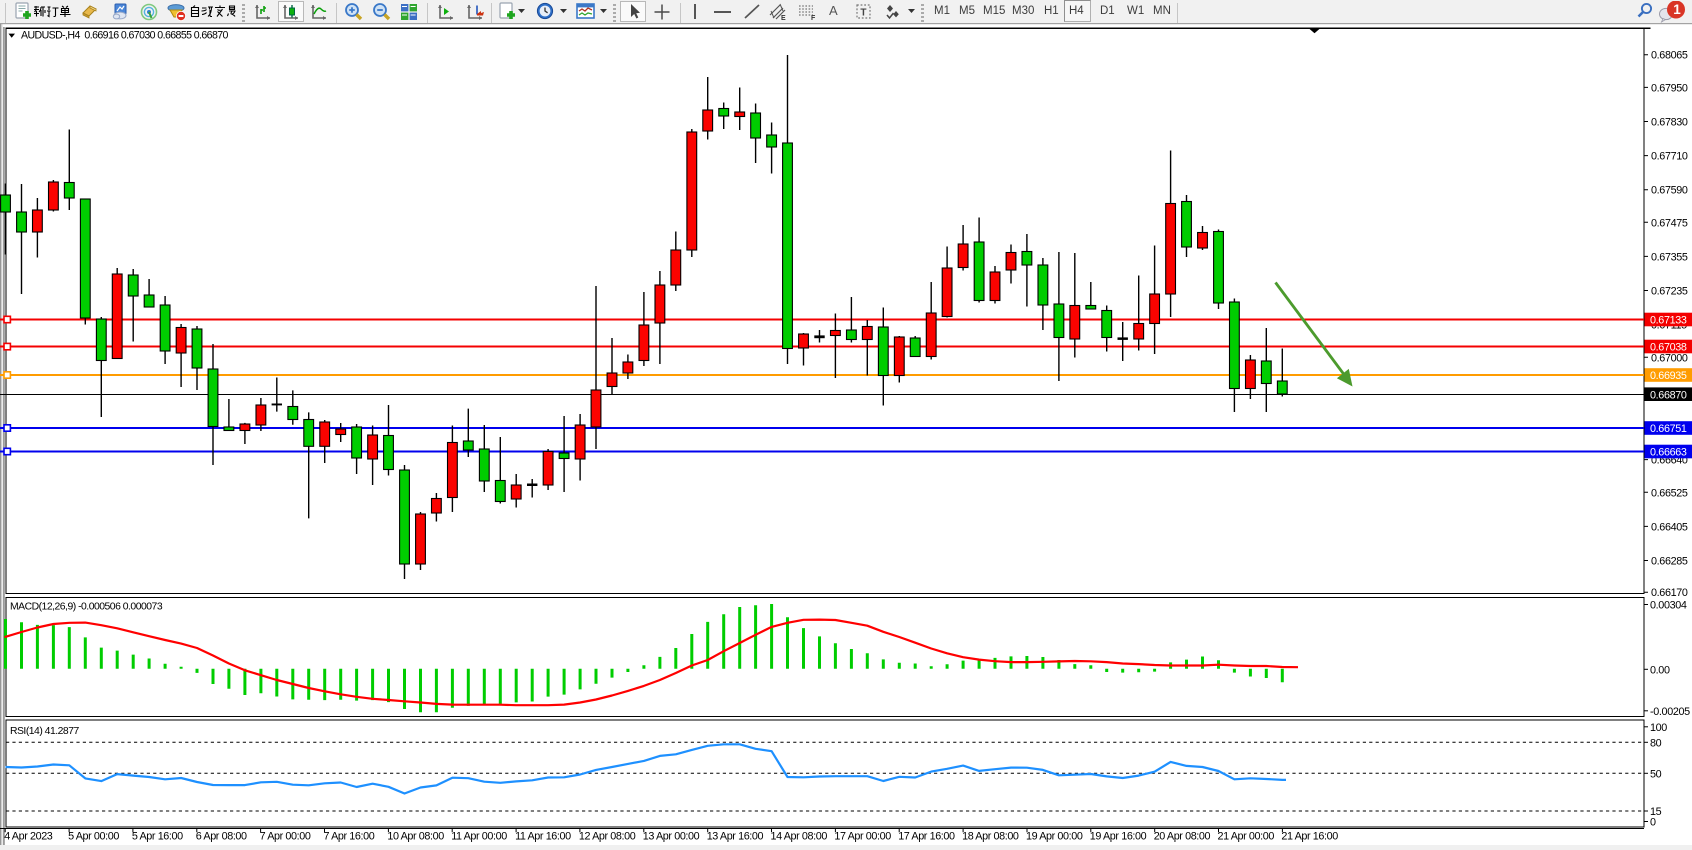  I want to click on svg-text: 0.66870, so click(1668, 395).